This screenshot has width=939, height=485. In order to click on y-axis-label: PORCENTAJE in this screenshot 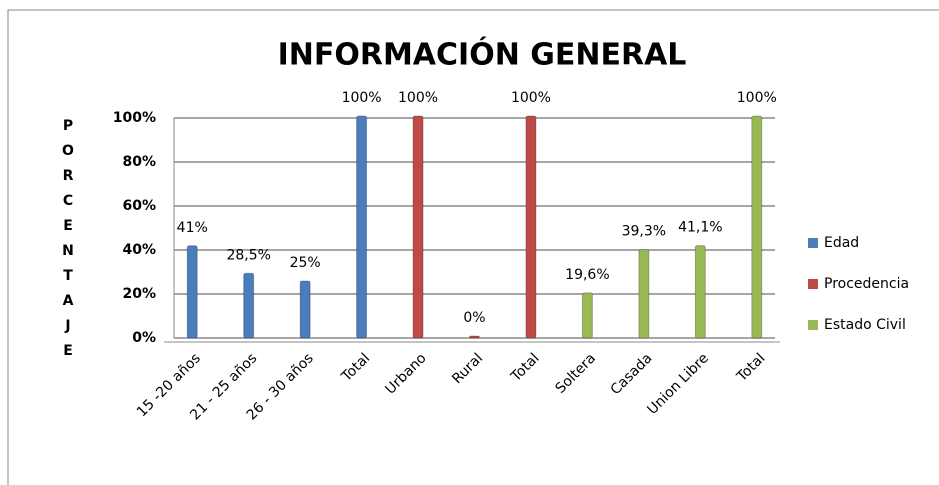, I will do `click(68, 243)`.